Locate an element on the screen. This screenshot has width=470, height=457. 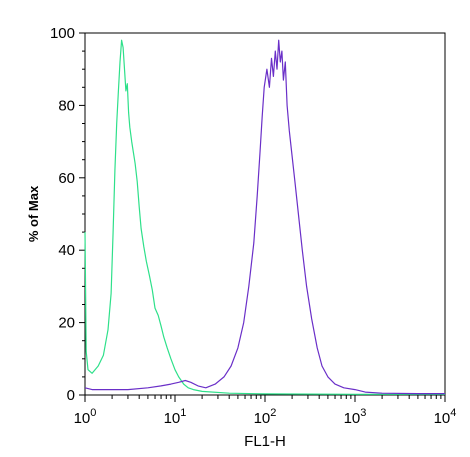
y-tick-label: 40 is located at coordinates (66, 250).